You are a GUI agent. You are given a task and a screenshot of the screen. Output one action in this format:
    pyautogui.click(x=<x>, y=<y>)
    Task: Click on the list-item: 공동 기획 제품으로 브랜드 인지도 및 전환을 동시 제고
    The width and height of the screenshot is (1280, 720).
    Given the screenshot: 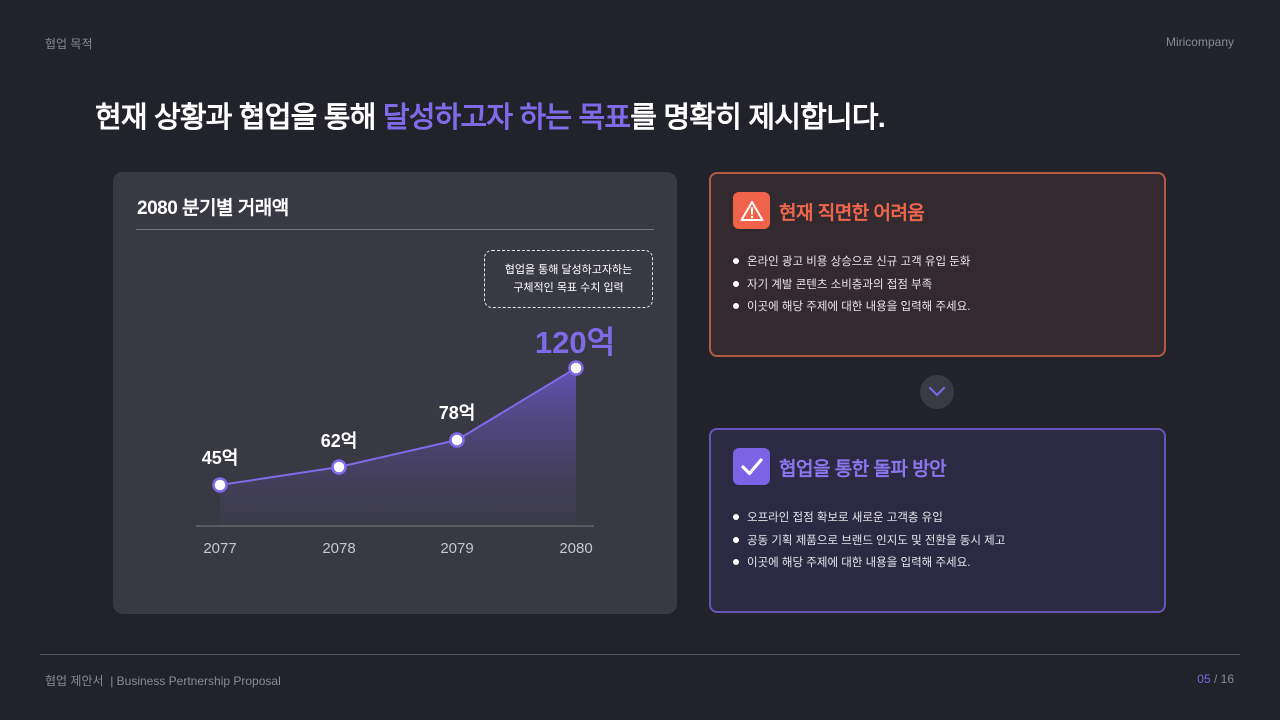 What is the action you would take?
    pyautogui.click(x=869, y=540)
    